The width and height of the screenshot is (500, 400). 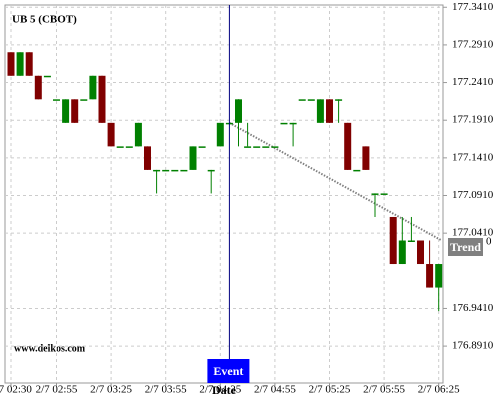 I want to click on y-tick-label: 176.8910, so click(x=473, y=346).